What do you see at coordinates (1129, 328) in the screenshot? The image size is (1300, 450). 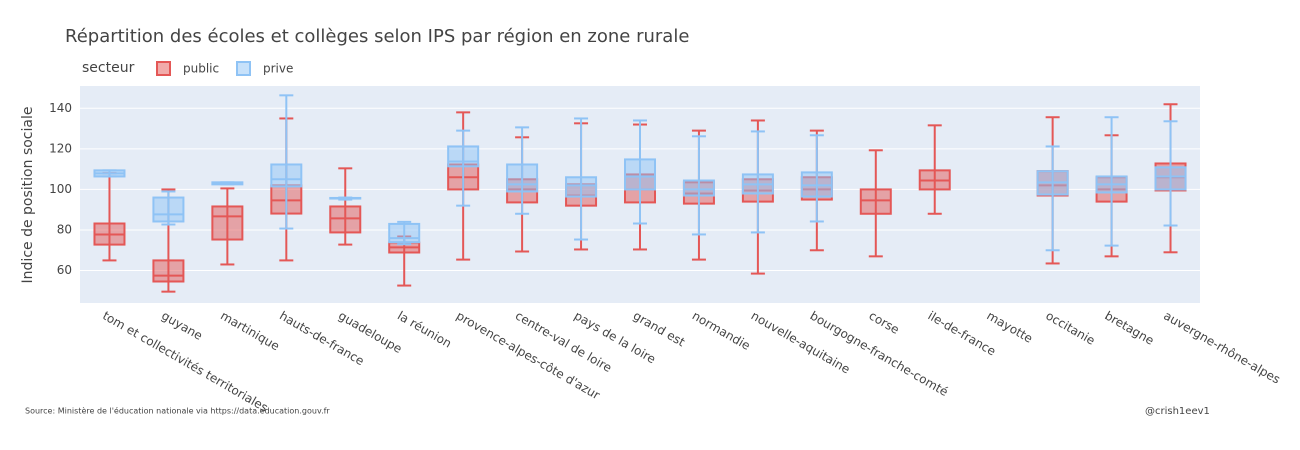 I see `x-tick-label: bretagne` at bounding box center [1129, 328].